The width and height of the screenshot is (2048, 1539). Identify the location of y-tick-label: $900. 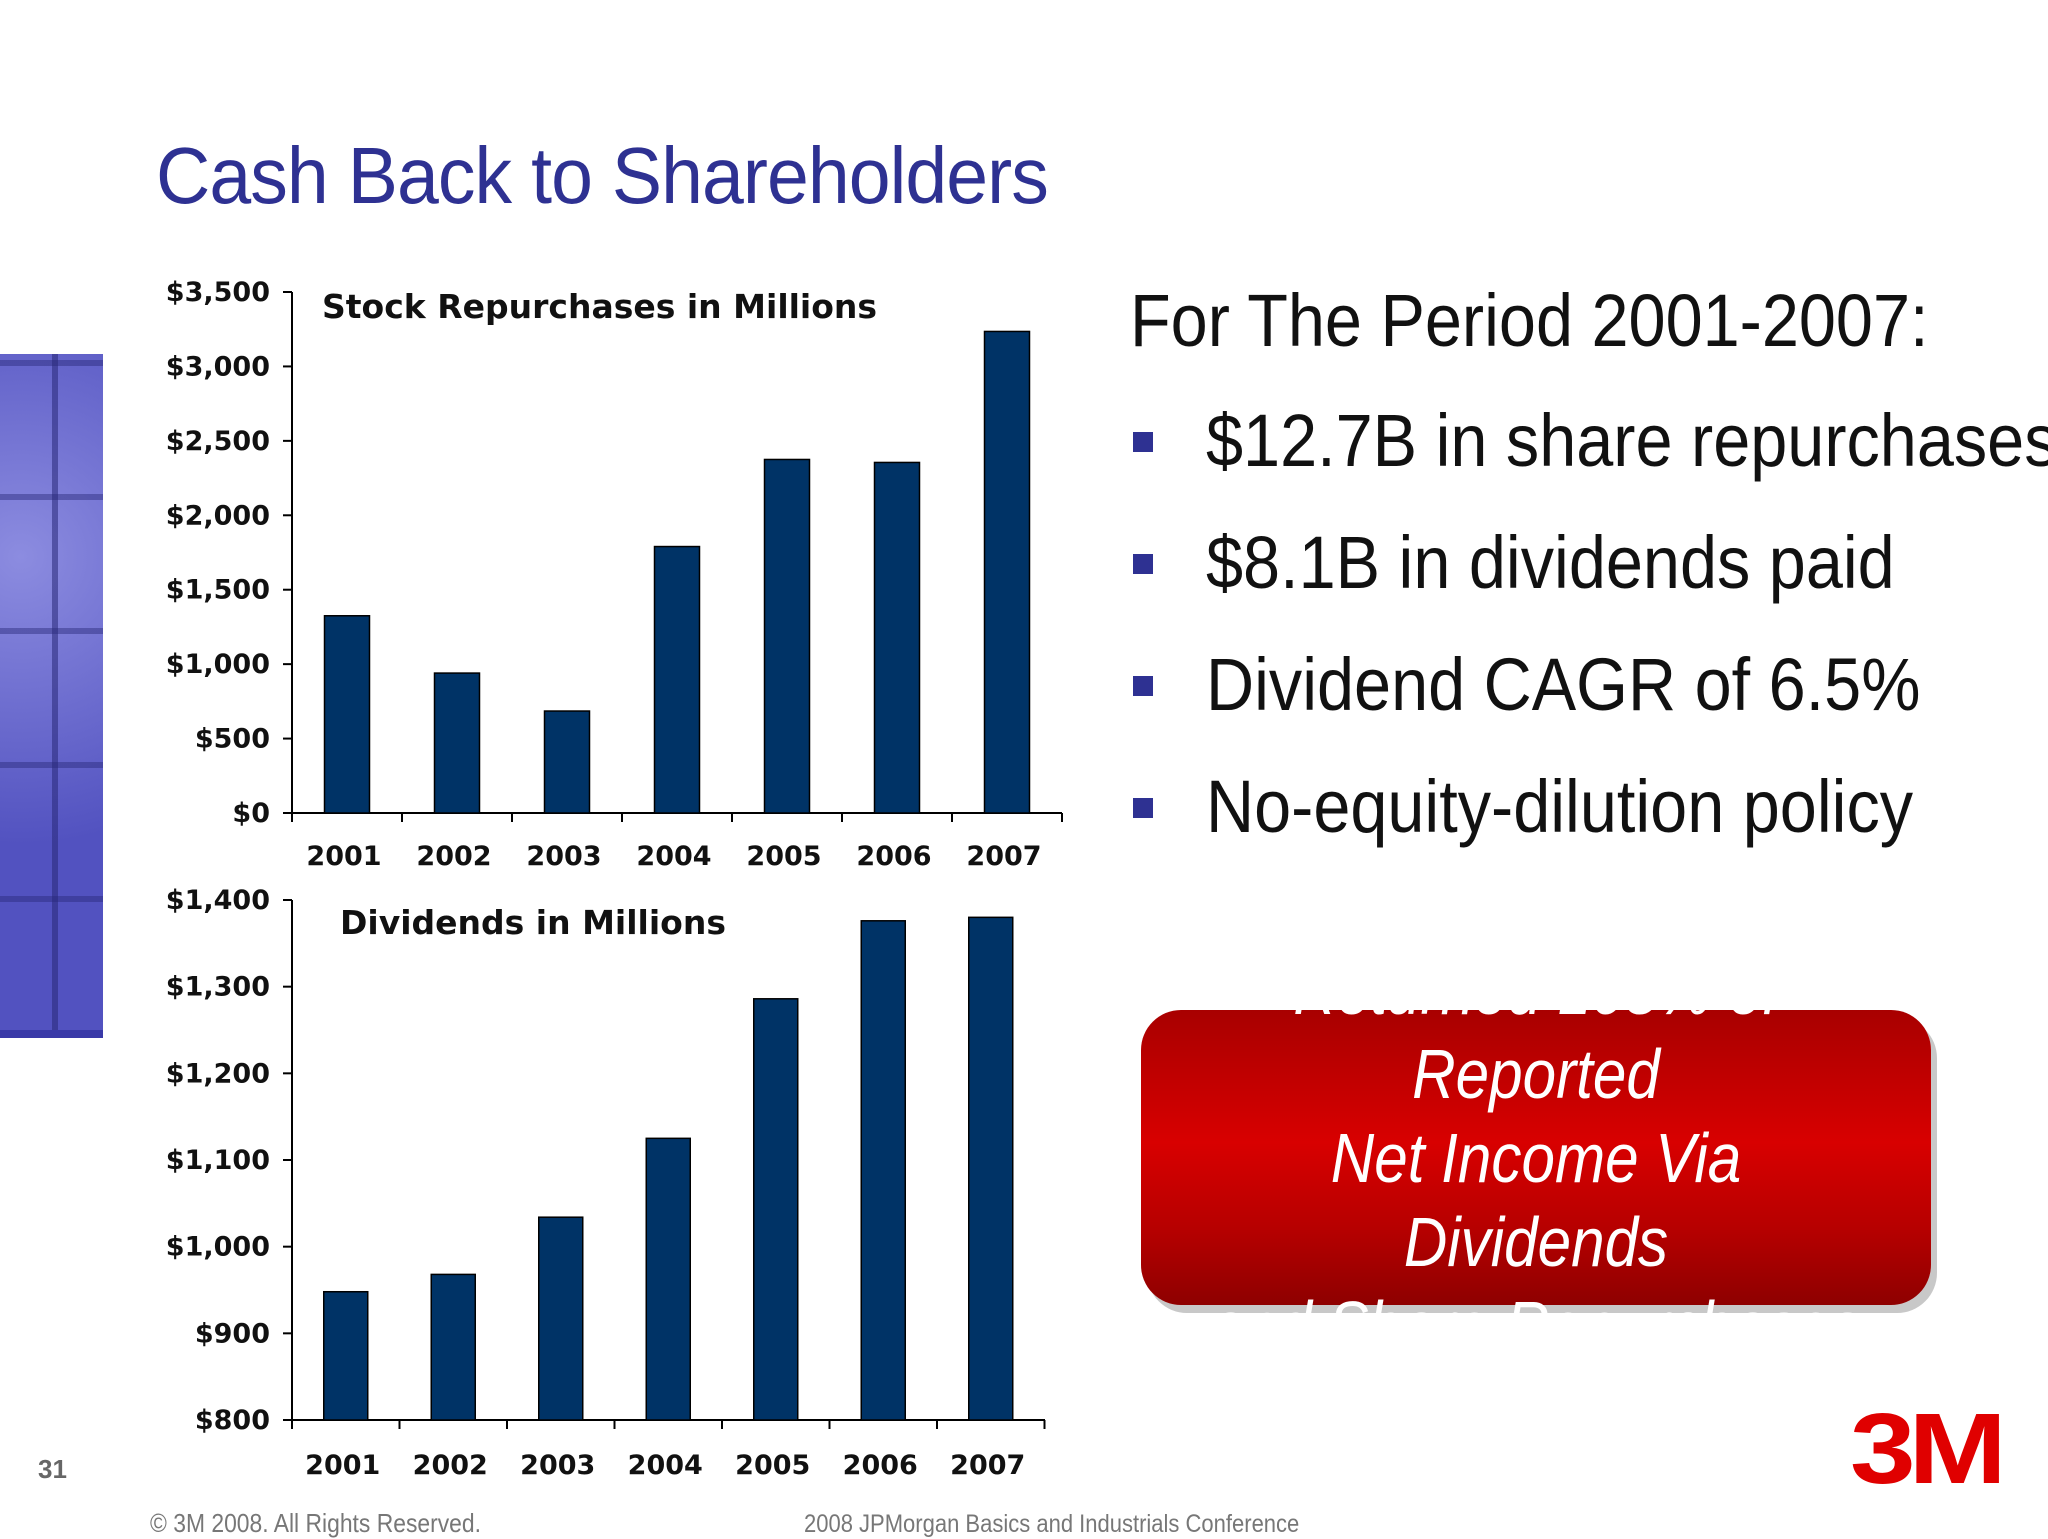
(232, 1333).